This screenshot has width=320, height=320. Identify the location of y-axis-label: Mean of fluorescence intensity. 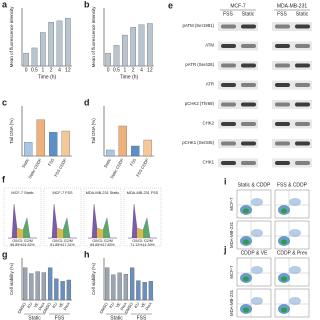
(93, 37).